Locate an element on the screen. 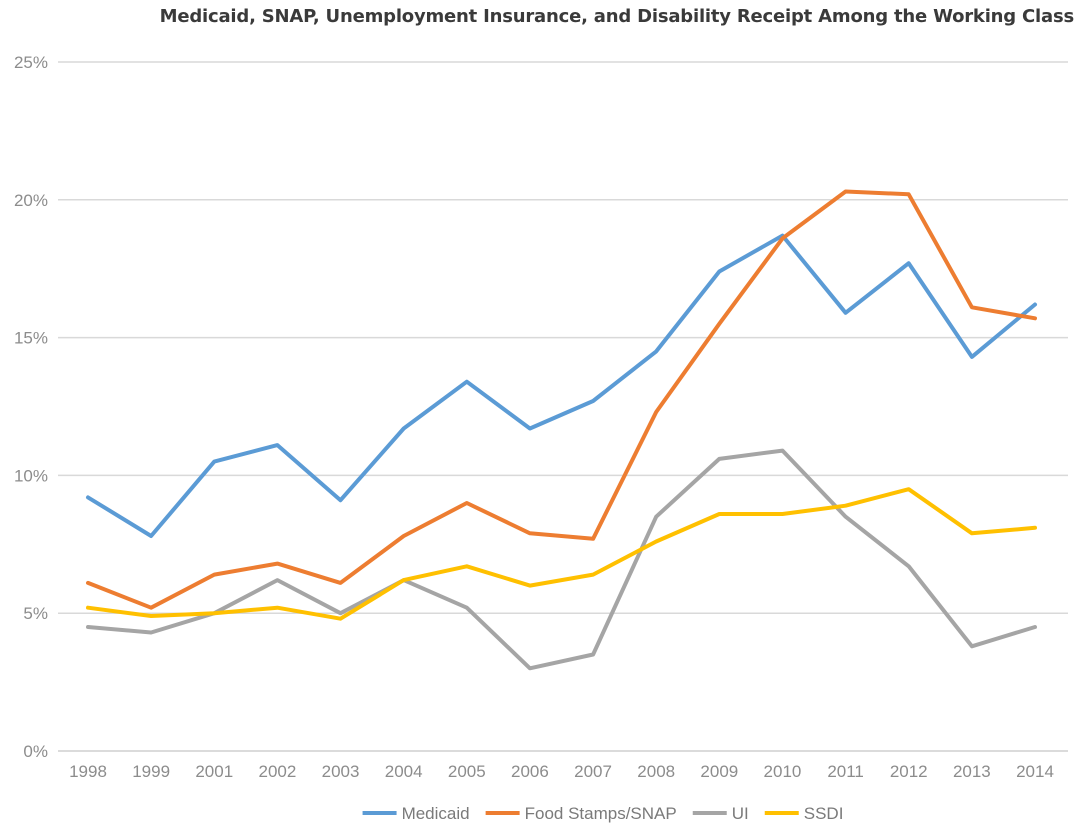 This screenshot has height=831, width=1086. legend-label: Food Stamps/SNAP is located at coordinates (601, 813).